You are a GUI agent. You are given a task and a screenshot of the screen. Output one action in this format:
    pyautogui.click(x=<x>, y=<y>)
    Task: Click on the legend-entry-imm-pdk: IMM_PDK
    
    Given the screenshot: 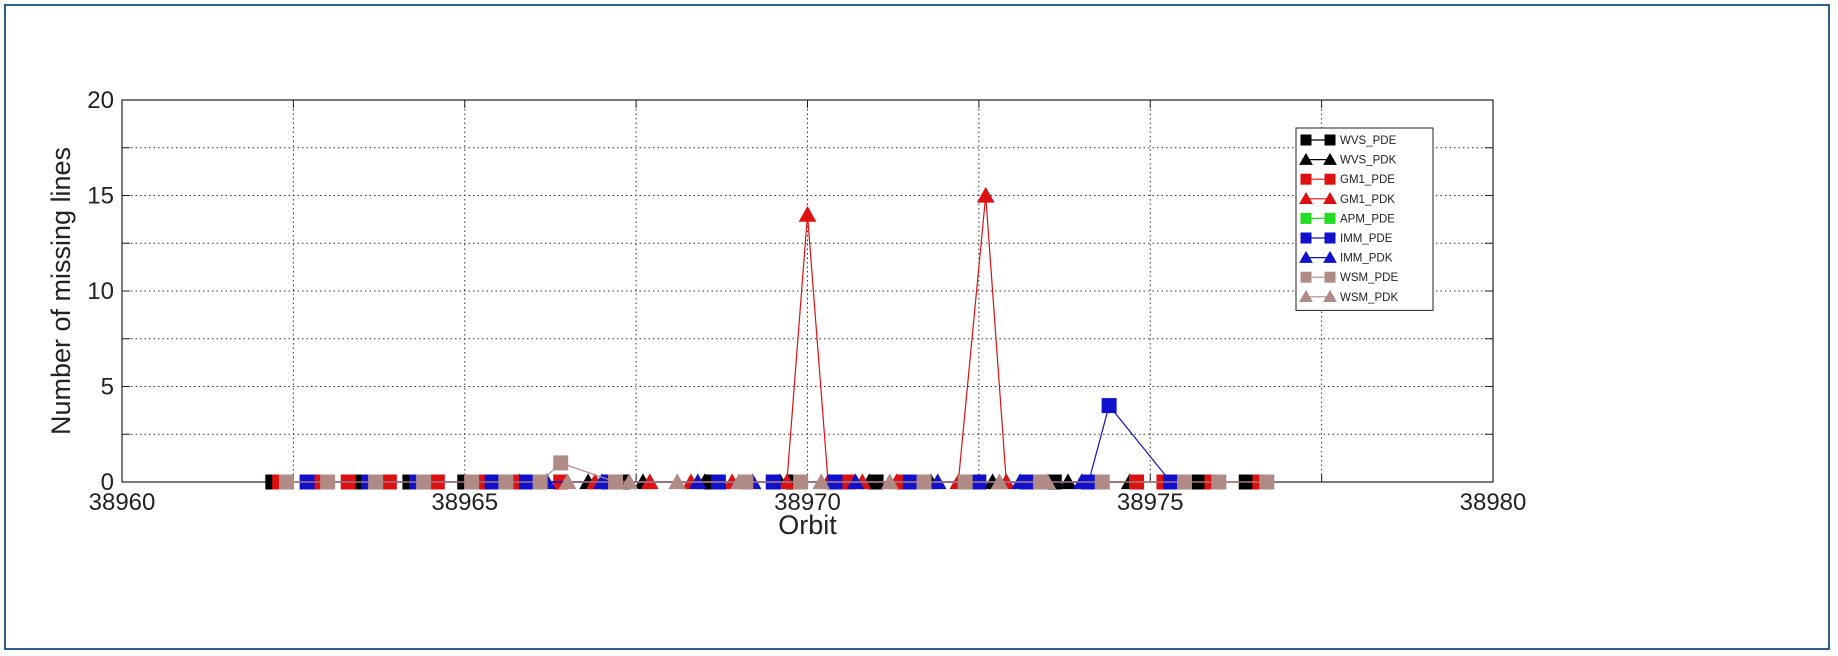 What is the action you would take?
    pyautogui.click(x=1346, y=257)
    